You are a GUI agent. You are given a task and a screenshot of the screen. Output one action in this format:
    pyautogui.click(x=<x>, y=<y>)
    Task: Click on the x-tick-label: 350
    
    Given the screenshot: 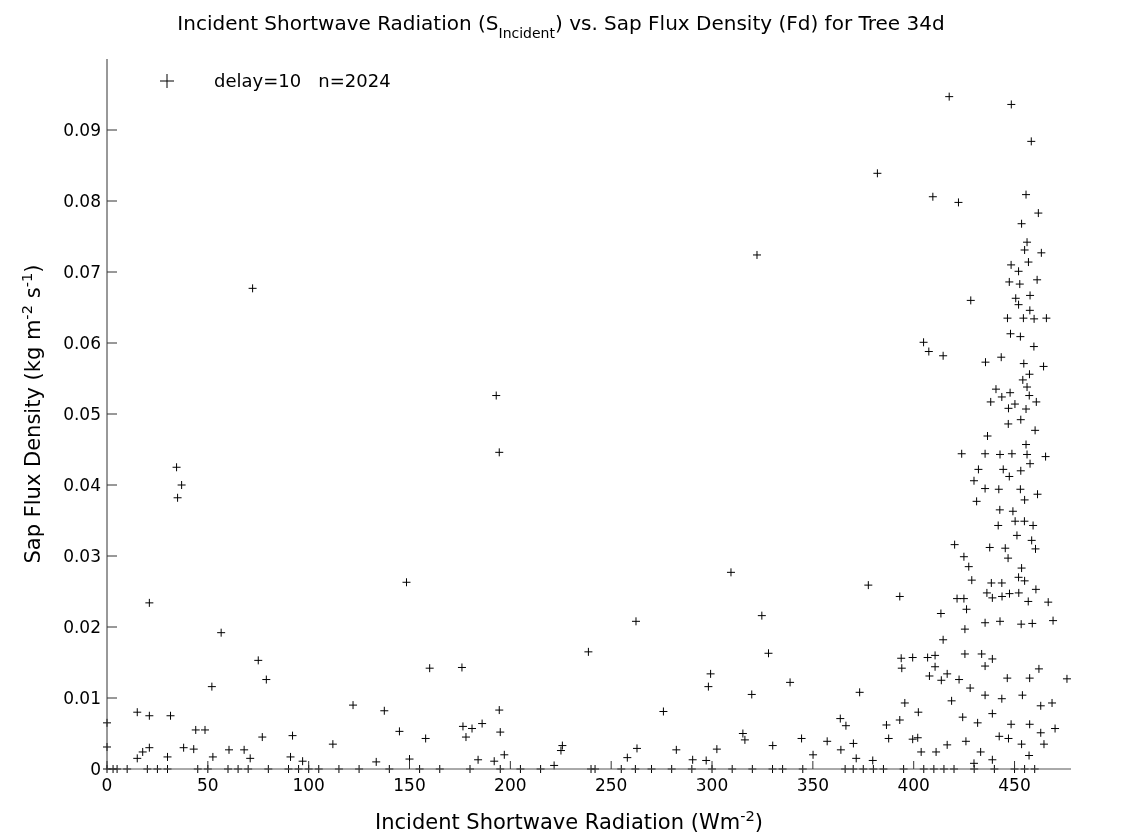 What is the action you would take?
    pyautogui.click(x=813, y=785)
    